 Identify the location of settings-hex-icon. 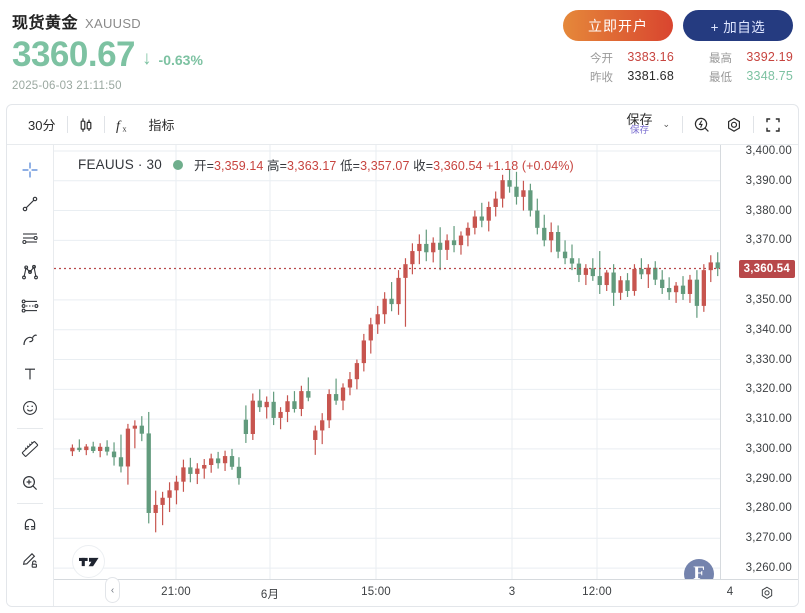
(734, 125).